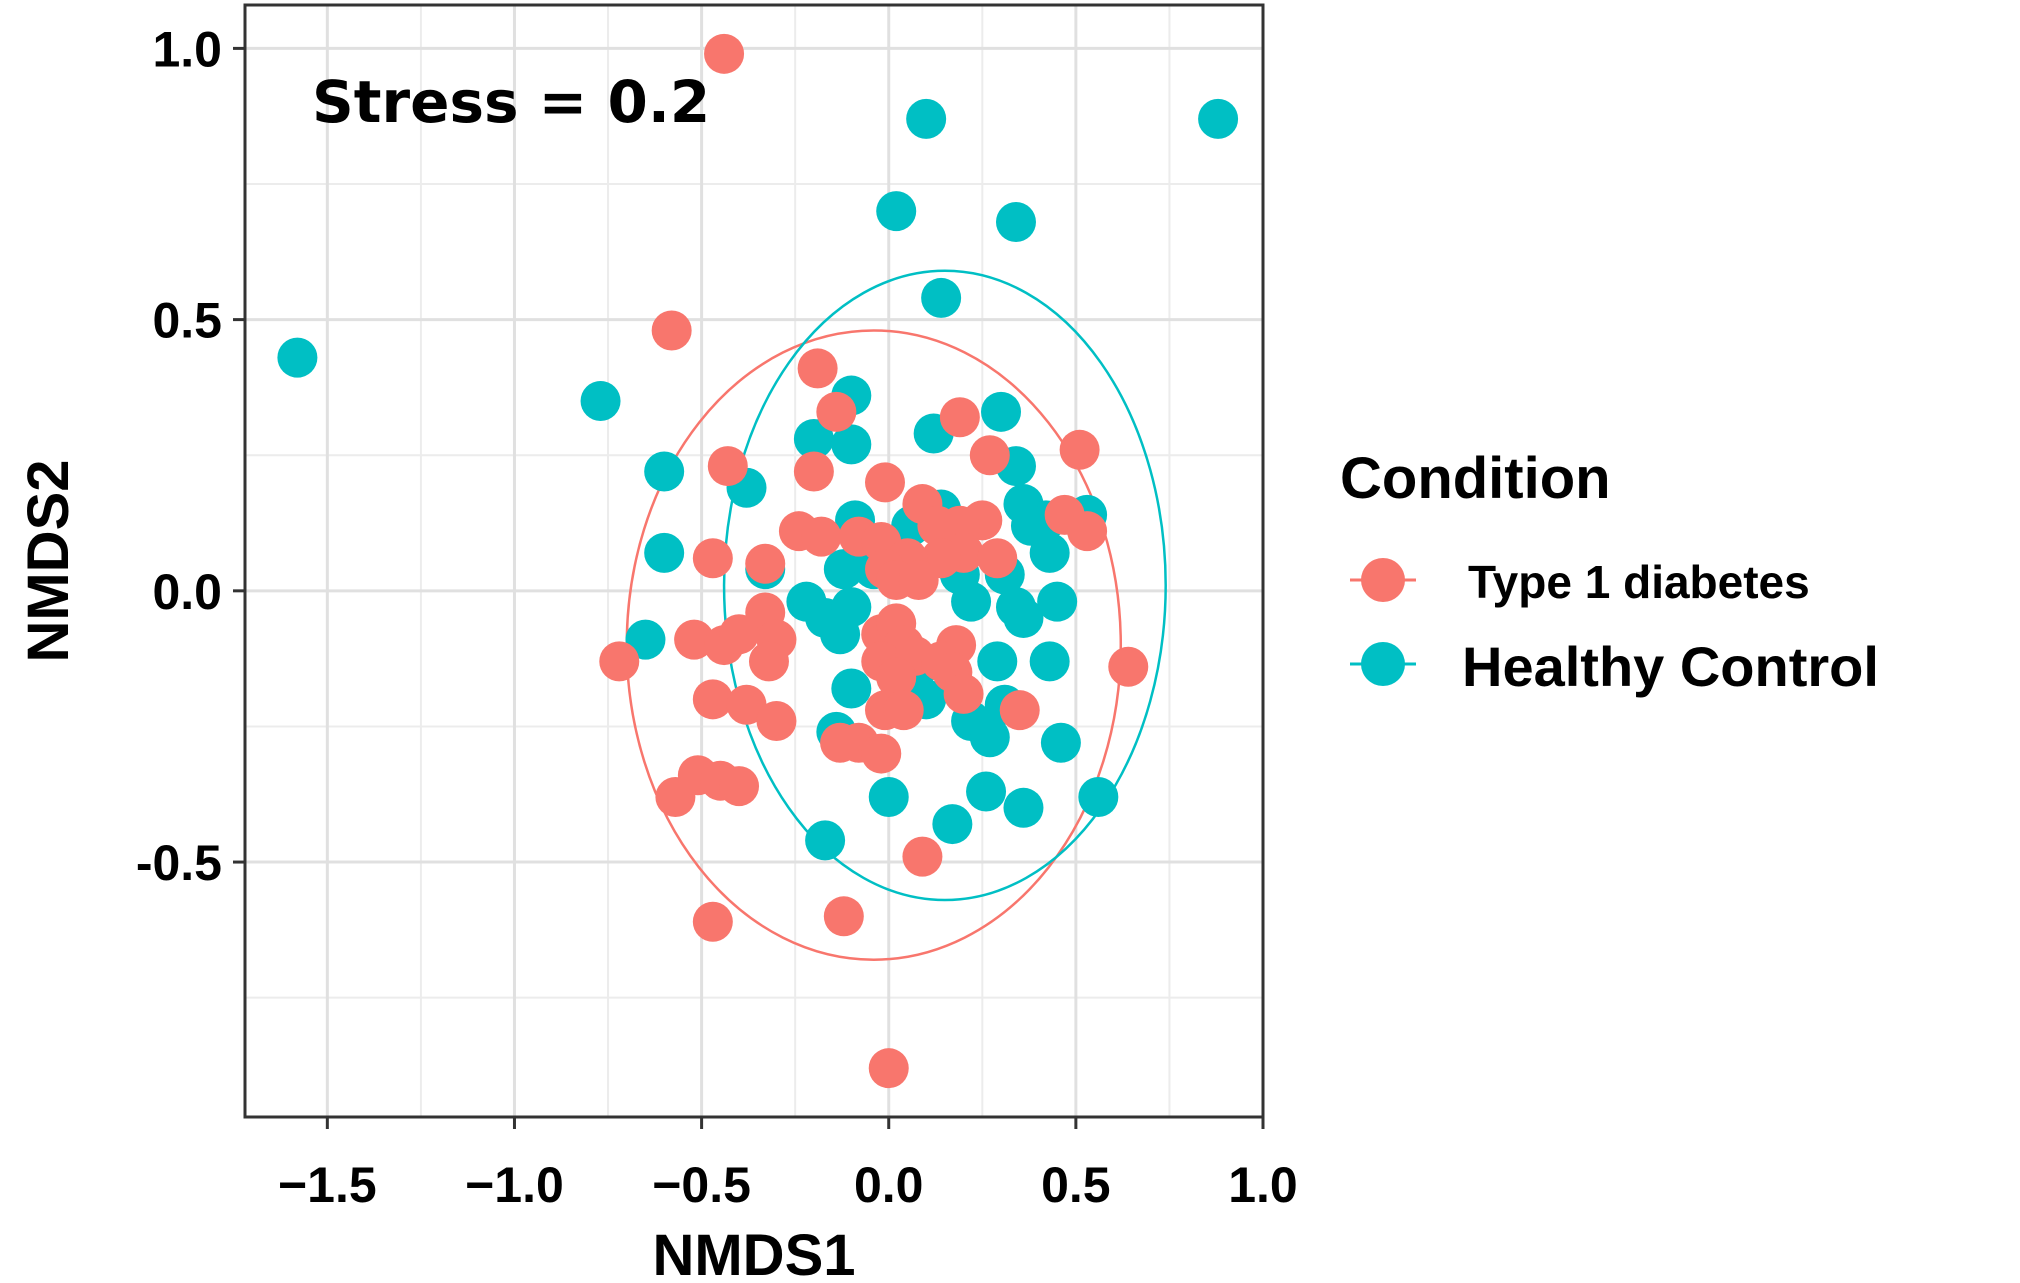 The image size is (2020, 1283). I want to click on legend-entry-type1: Type 1 diabetes, so click(1580, 582).